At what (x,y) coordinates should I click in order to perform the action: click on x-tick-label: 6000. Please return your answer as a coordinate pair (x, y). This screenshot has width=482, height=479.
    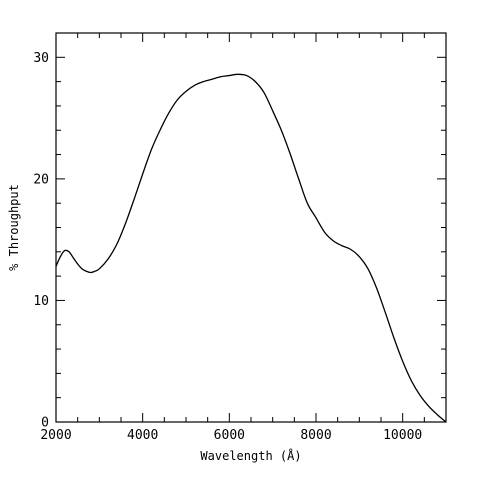
    Looking at the image, I should click on (229, 435).